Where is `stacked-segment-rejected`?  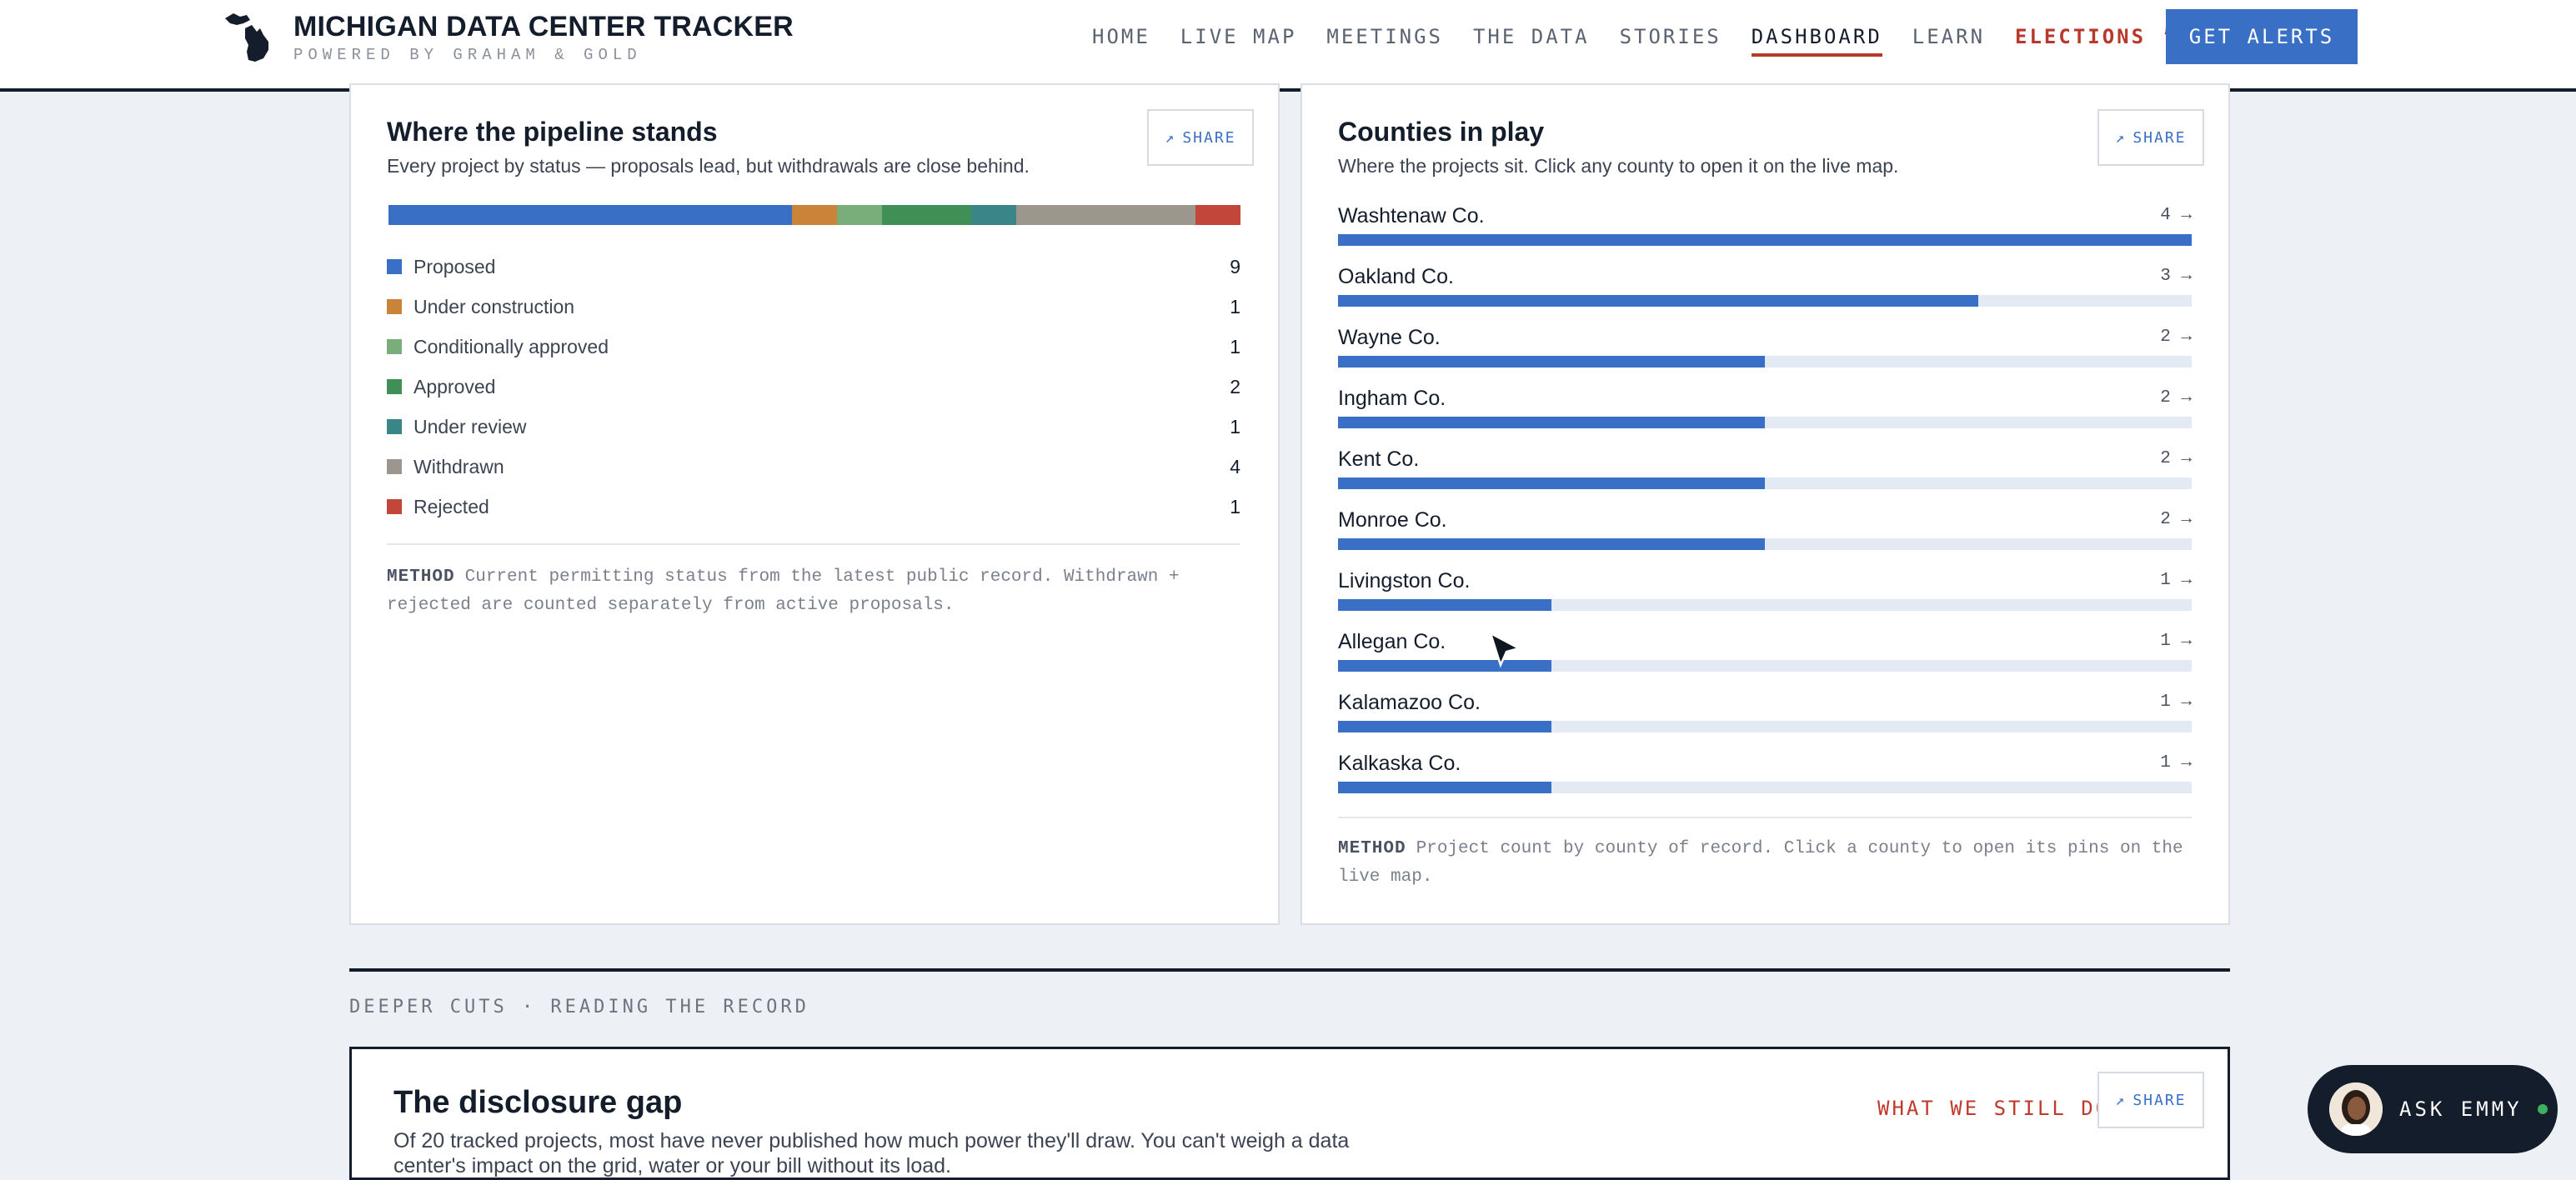 stacked-segment-rejected is located at coordinates (1217, 215).